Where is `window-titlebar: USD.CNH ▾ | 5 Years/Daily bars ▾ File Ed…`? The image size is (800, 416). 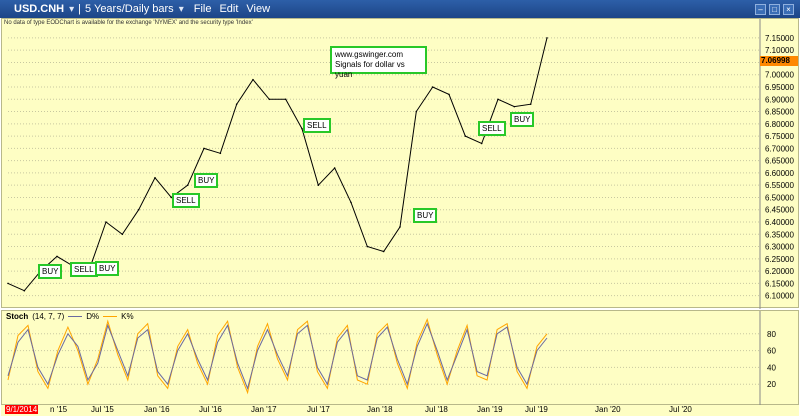
window-titlebar: USD.CNH ▾ | 5 Years/Daily bars ▾ File Ed… is located at coordinates (400, 9).